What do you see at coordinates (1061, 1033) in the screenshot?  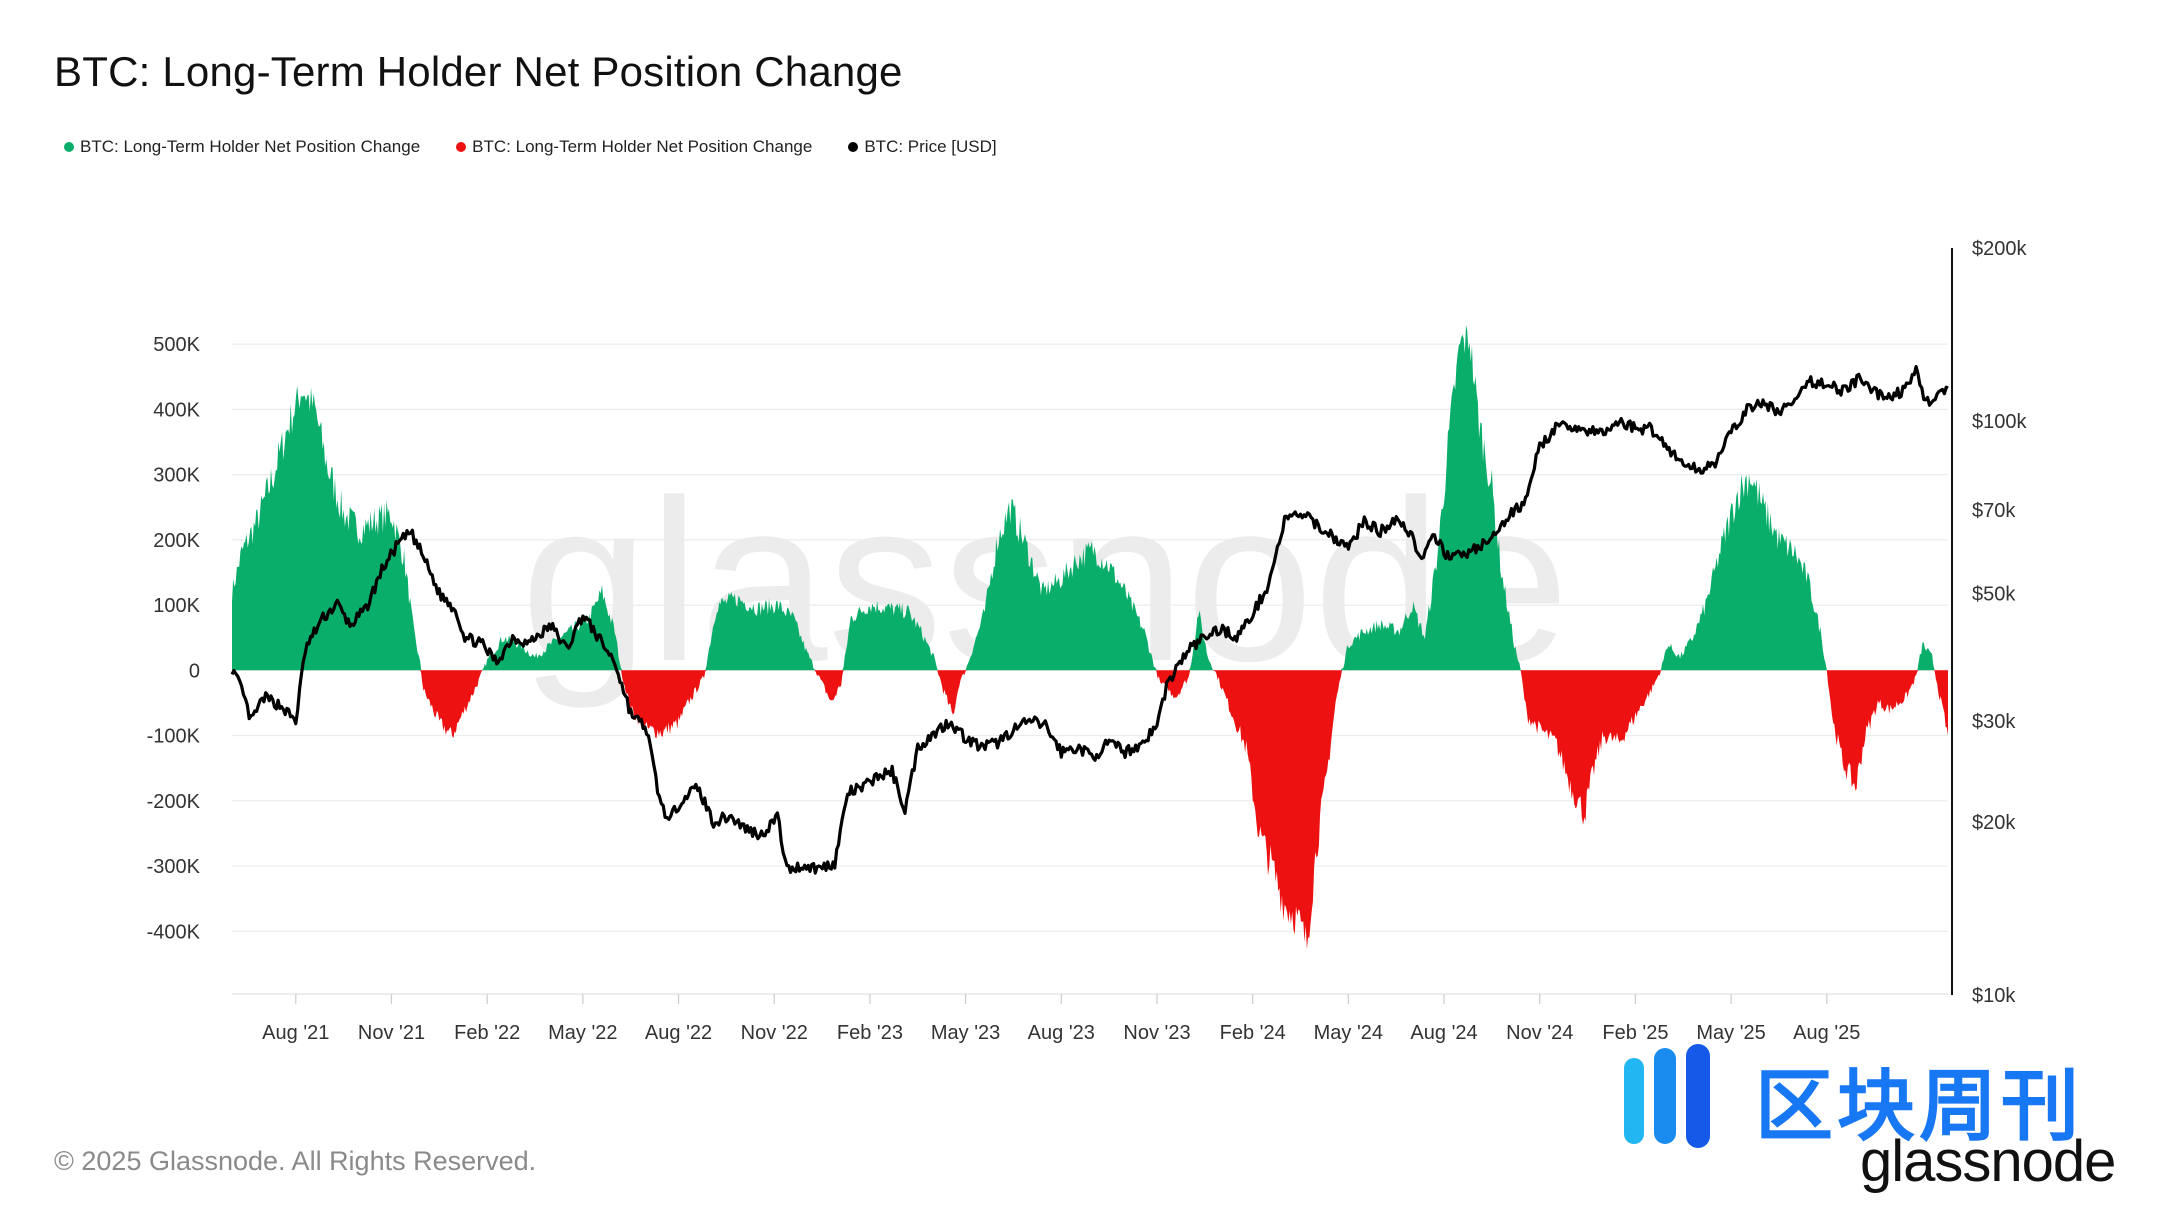 I see `x-tick-label: Aug '23` at bounding box center [1061, 1033].